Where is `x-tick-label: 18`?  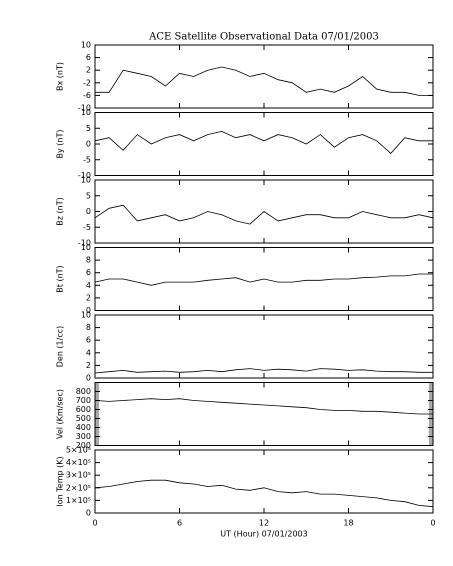
x-tick-label: 18 is located at coordinates (348, 523).